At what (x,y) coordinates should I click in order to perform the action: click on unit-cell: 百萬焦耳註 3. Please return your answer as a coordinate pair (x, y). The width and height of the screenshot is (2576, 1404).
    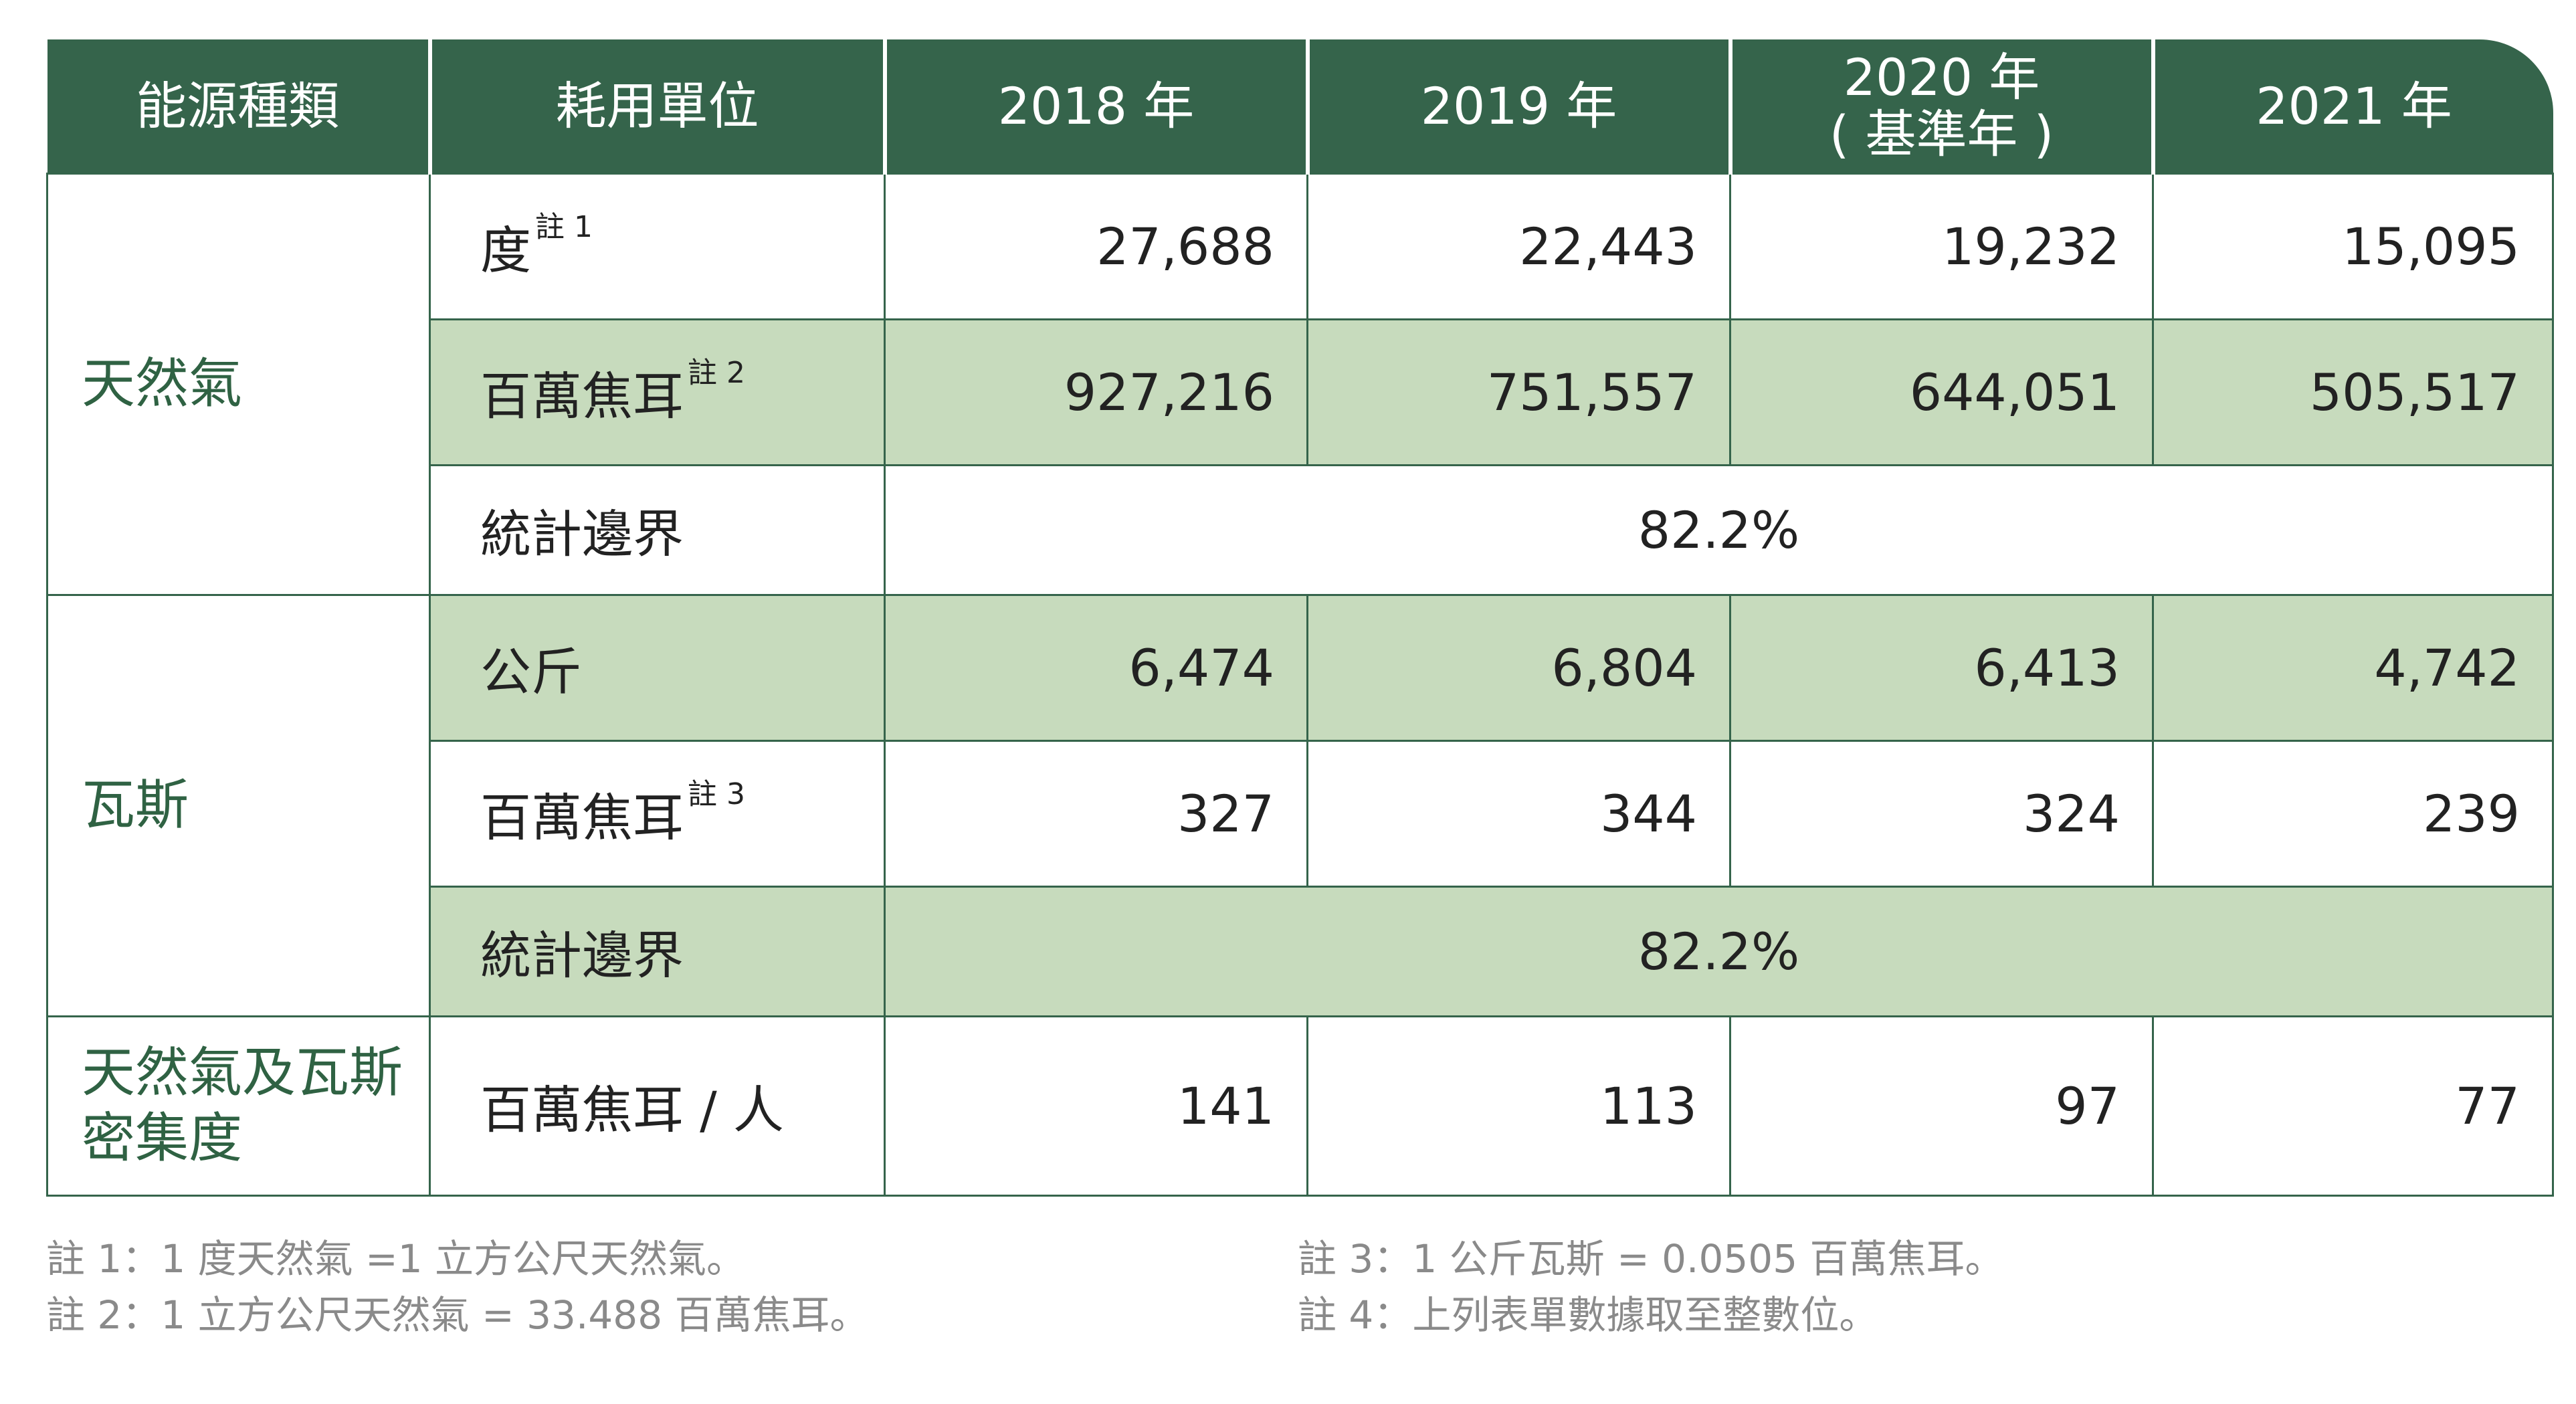
    Looking at the image, I should click on (657, 813).